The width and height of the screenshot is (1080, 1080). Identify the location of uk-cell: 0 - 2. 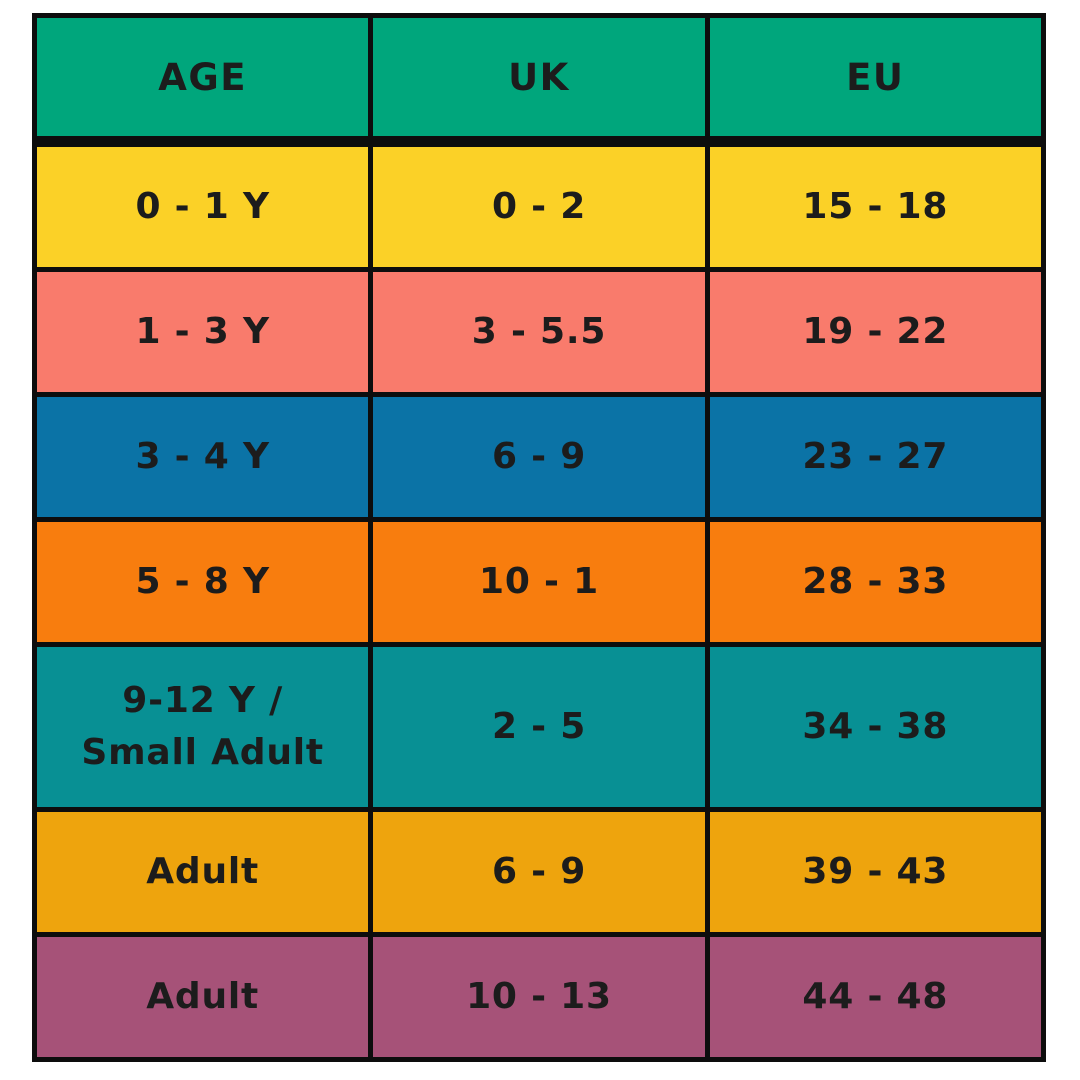
(539, 205).